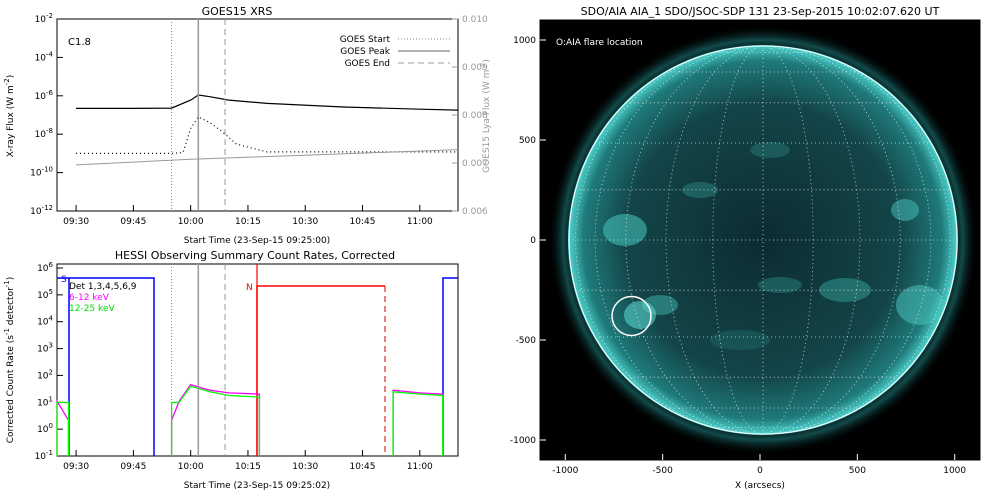  I want to click on hessi-x-tick-label: 09:30, so click(76, 467).